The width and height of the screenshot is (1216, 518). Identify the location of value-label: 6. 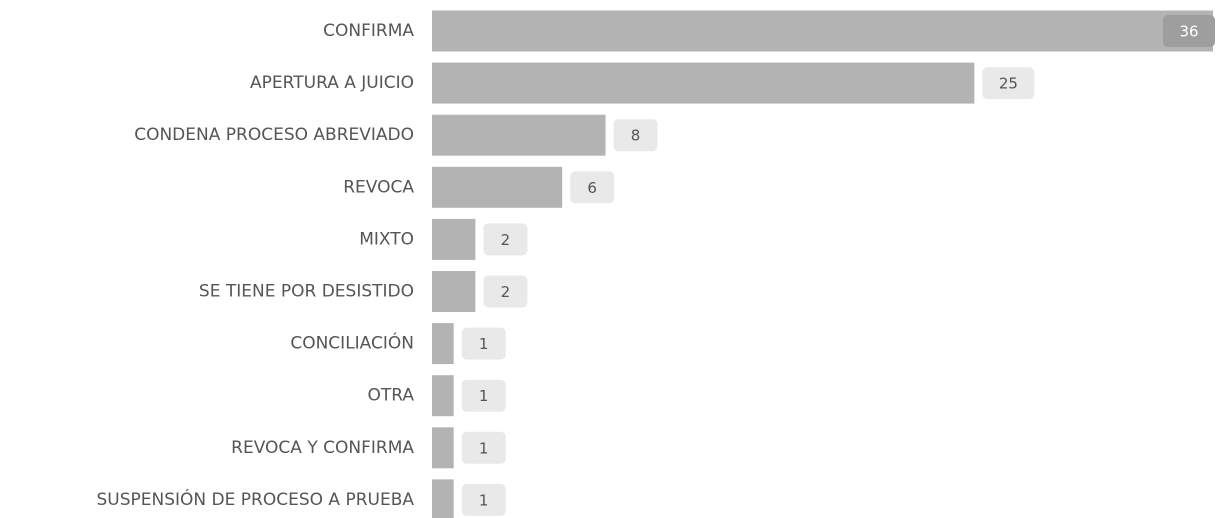
(592, 188).